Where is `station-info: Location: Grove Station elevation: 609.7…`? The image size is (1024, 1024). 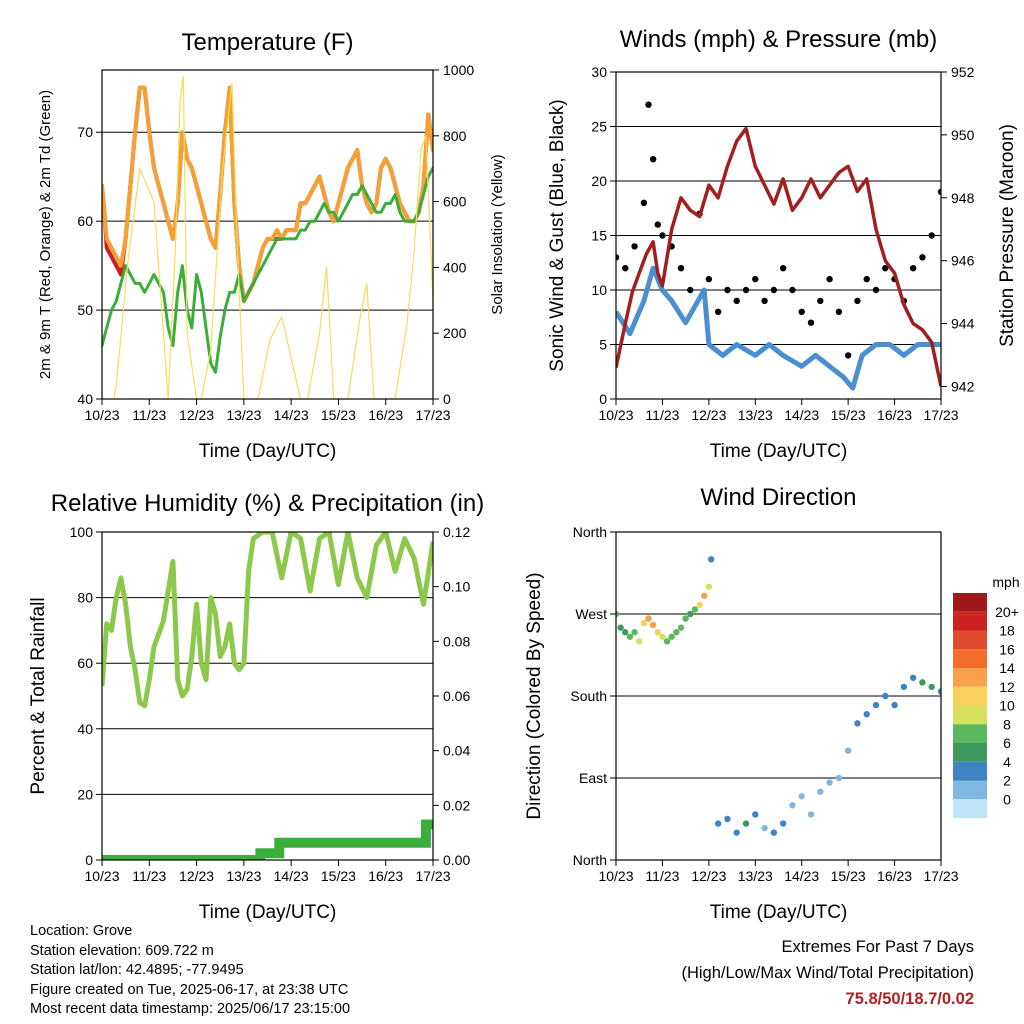 station-info: Location: Grove Station elevation: 609.7… is located at coordinates (190, 971).